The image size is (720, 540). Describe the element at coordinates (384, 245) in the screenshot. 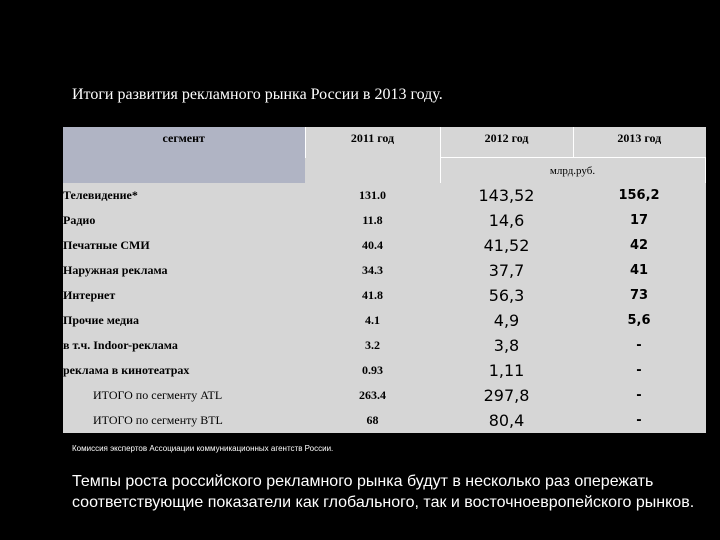

I see `table-row: Печатные СМИ 40.4 41,52 42` at that location.